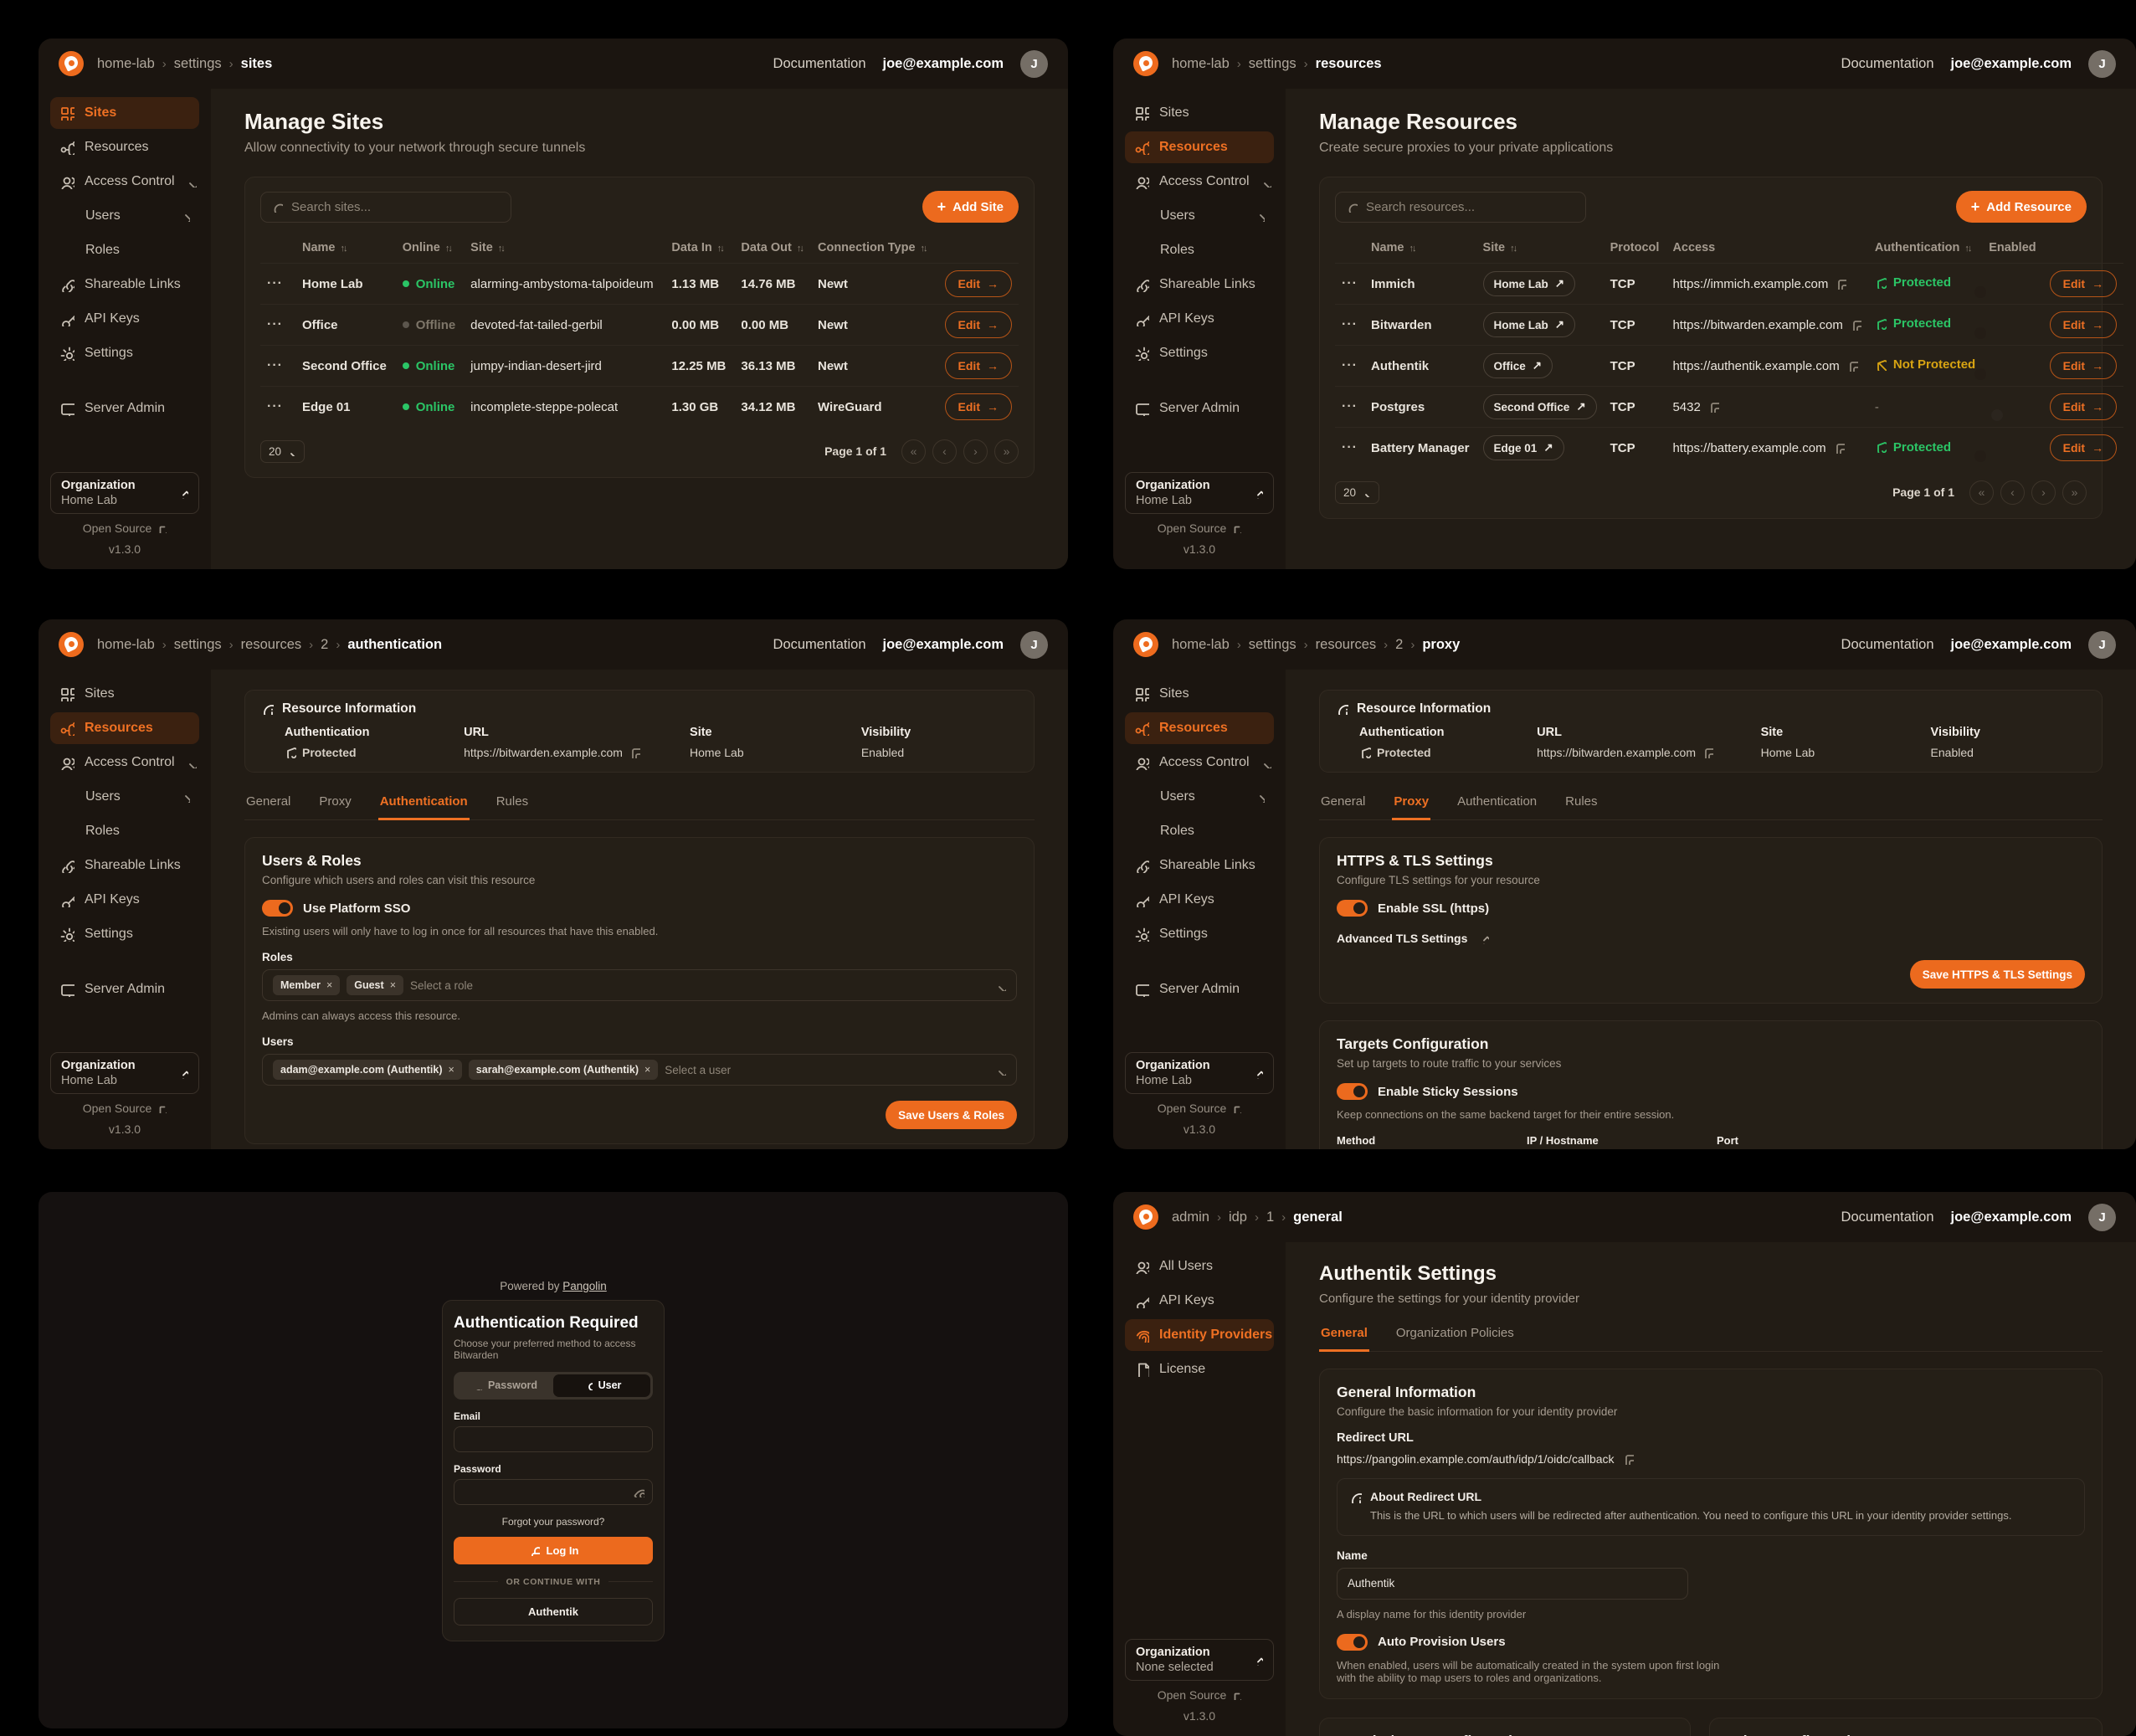 This screenshot has height=1736, width=2136. I want to click on breadcrumb-item: 1, so click(1271, 1217).